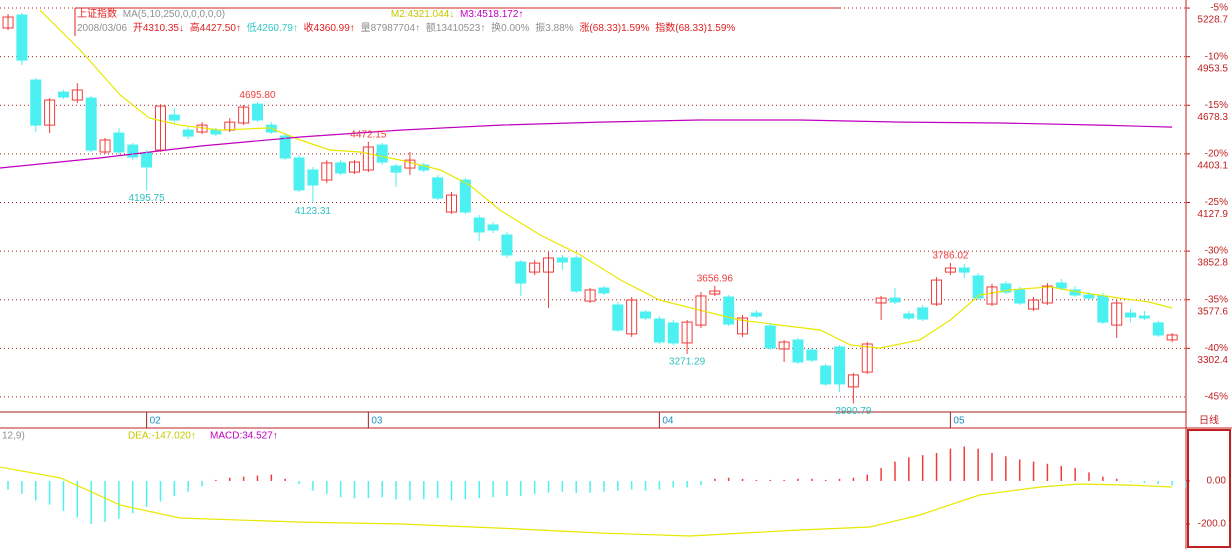 The width and height of the screenshot is (1232, 549). Describe the element at coordinates (329, 28) in the screenshot. I see `close: 收4360.99↑` at that location.